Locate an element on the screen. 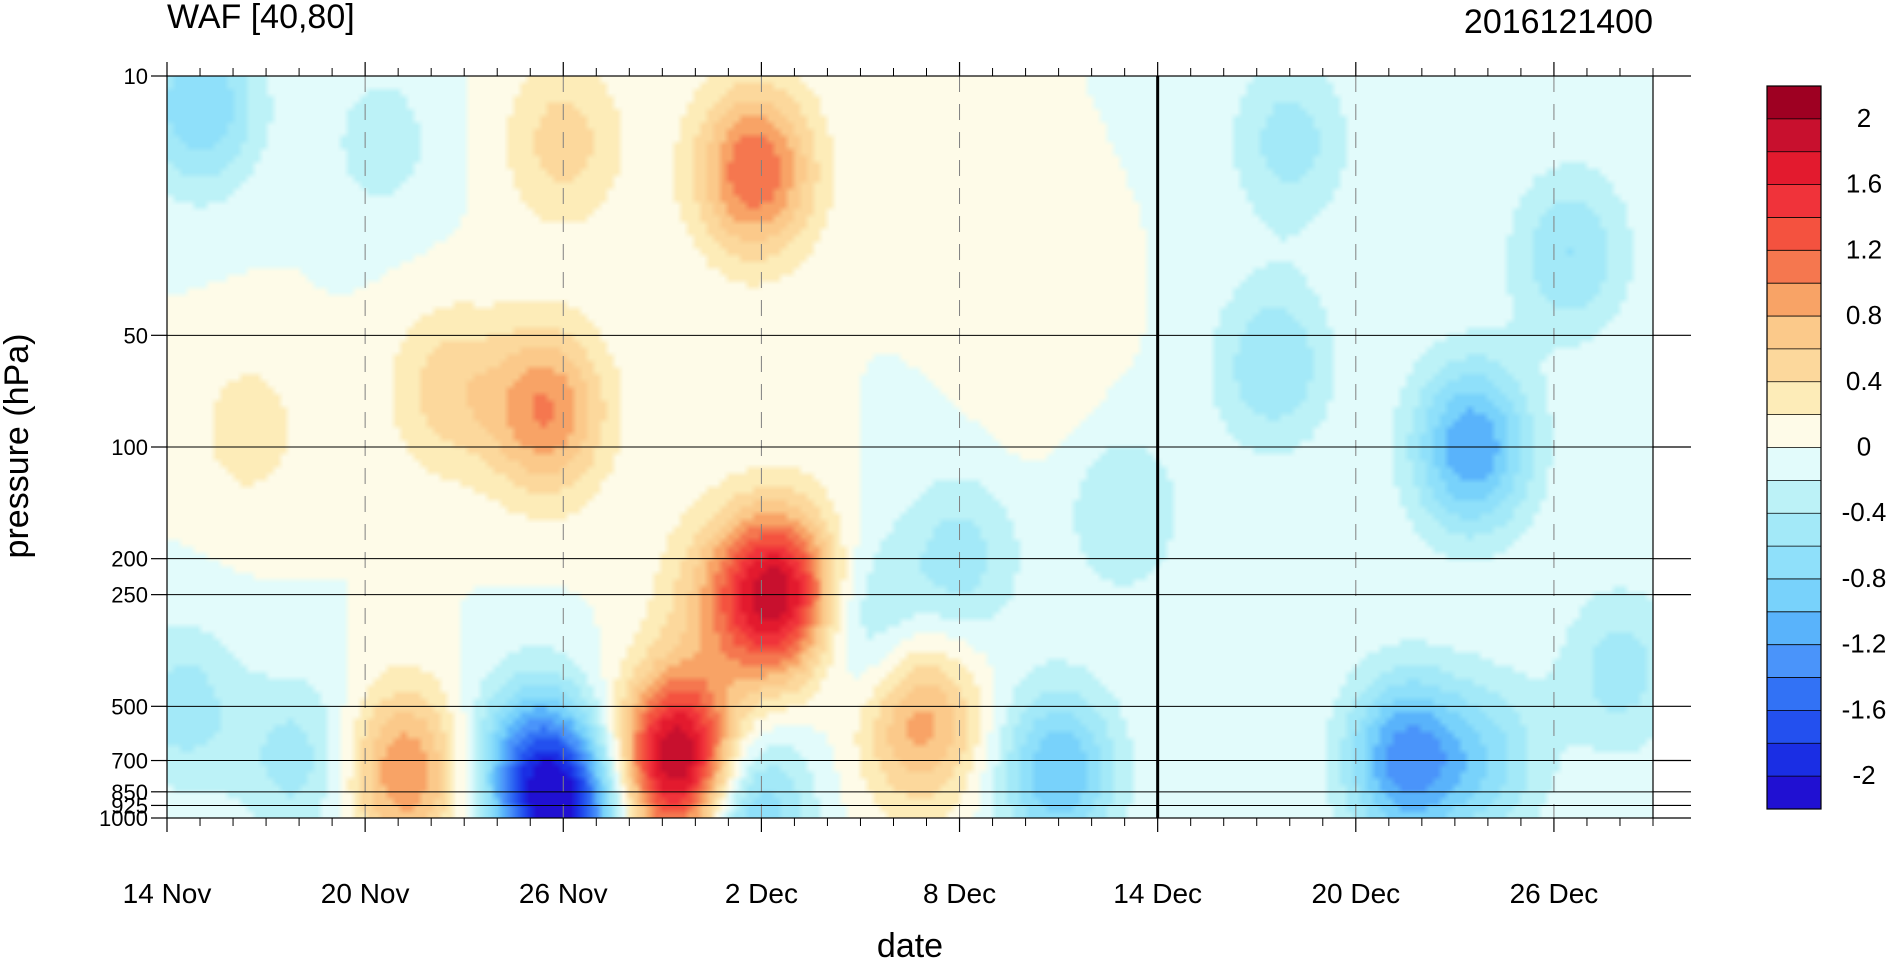  x-tick-label: 14 Nov is located at coordinates (167, 893).